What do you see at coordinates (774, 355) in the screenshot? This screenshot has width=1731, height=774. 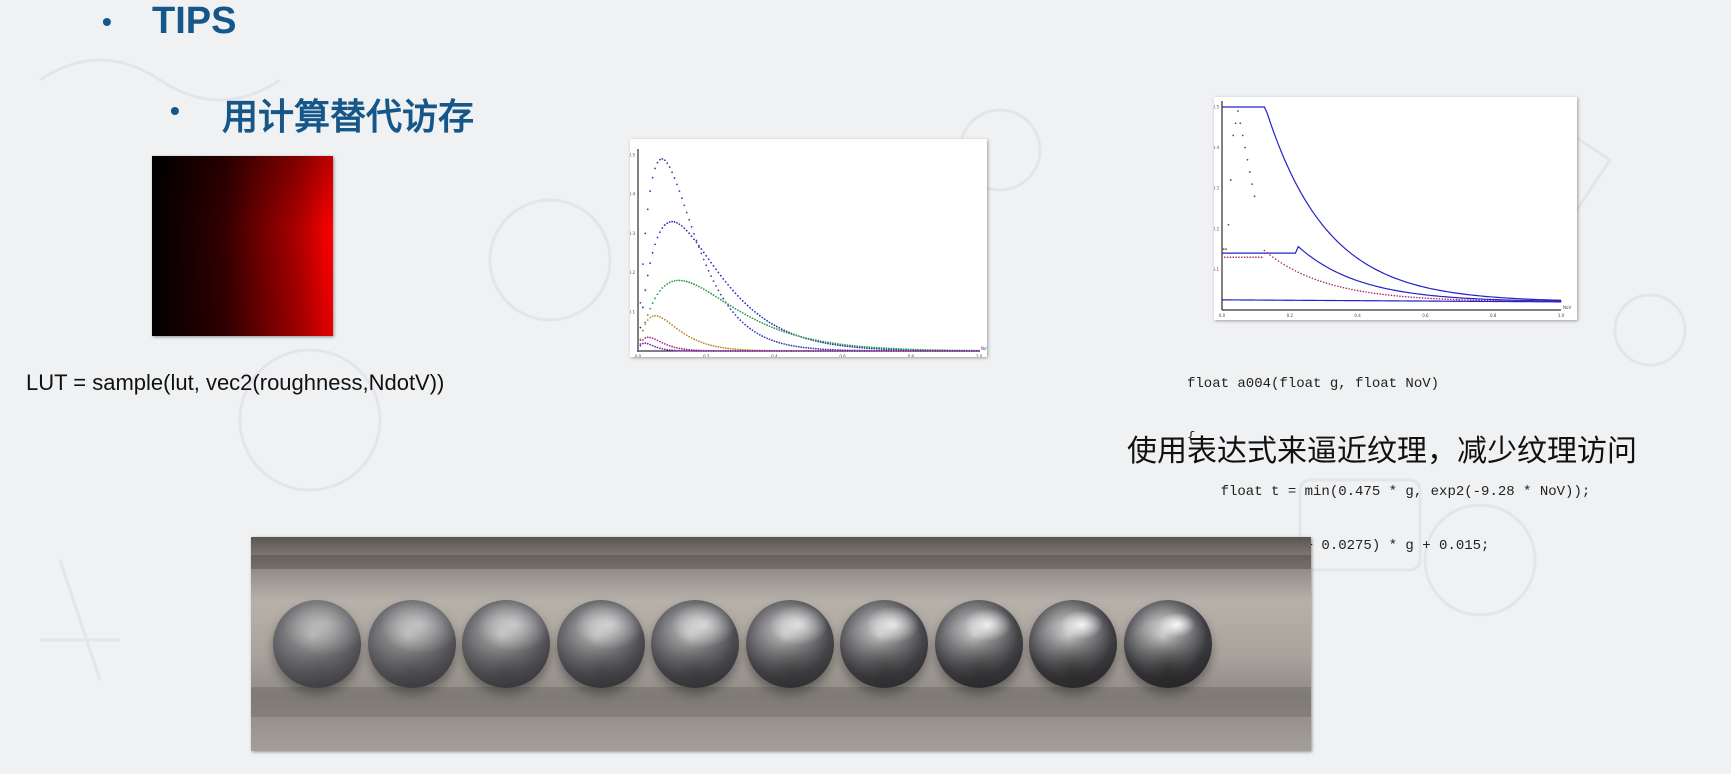 I see `x-tick-label: 0.4` at bounding box center [774, 355].